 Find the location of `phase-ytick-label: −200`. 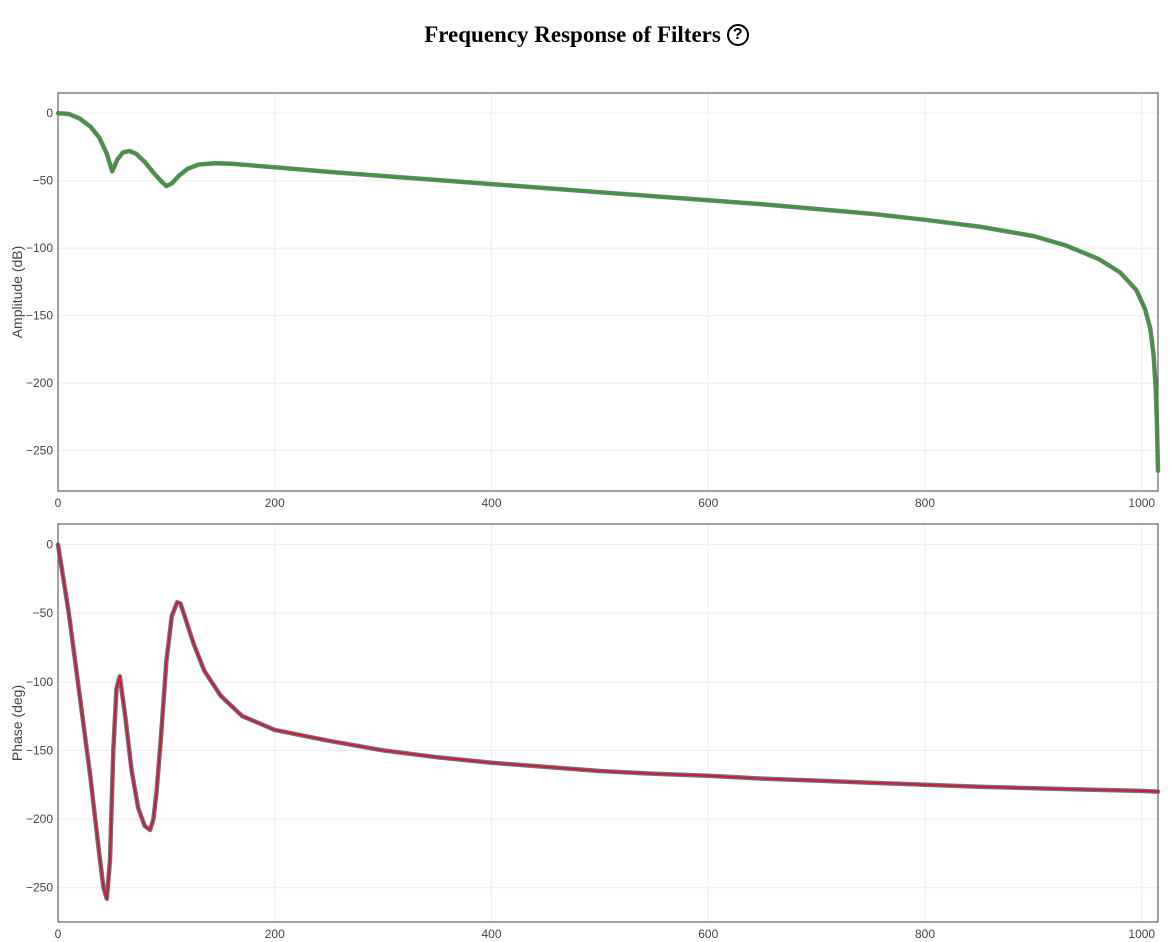

phase-ytick-label: −200 is located at coordinates (39, 819).